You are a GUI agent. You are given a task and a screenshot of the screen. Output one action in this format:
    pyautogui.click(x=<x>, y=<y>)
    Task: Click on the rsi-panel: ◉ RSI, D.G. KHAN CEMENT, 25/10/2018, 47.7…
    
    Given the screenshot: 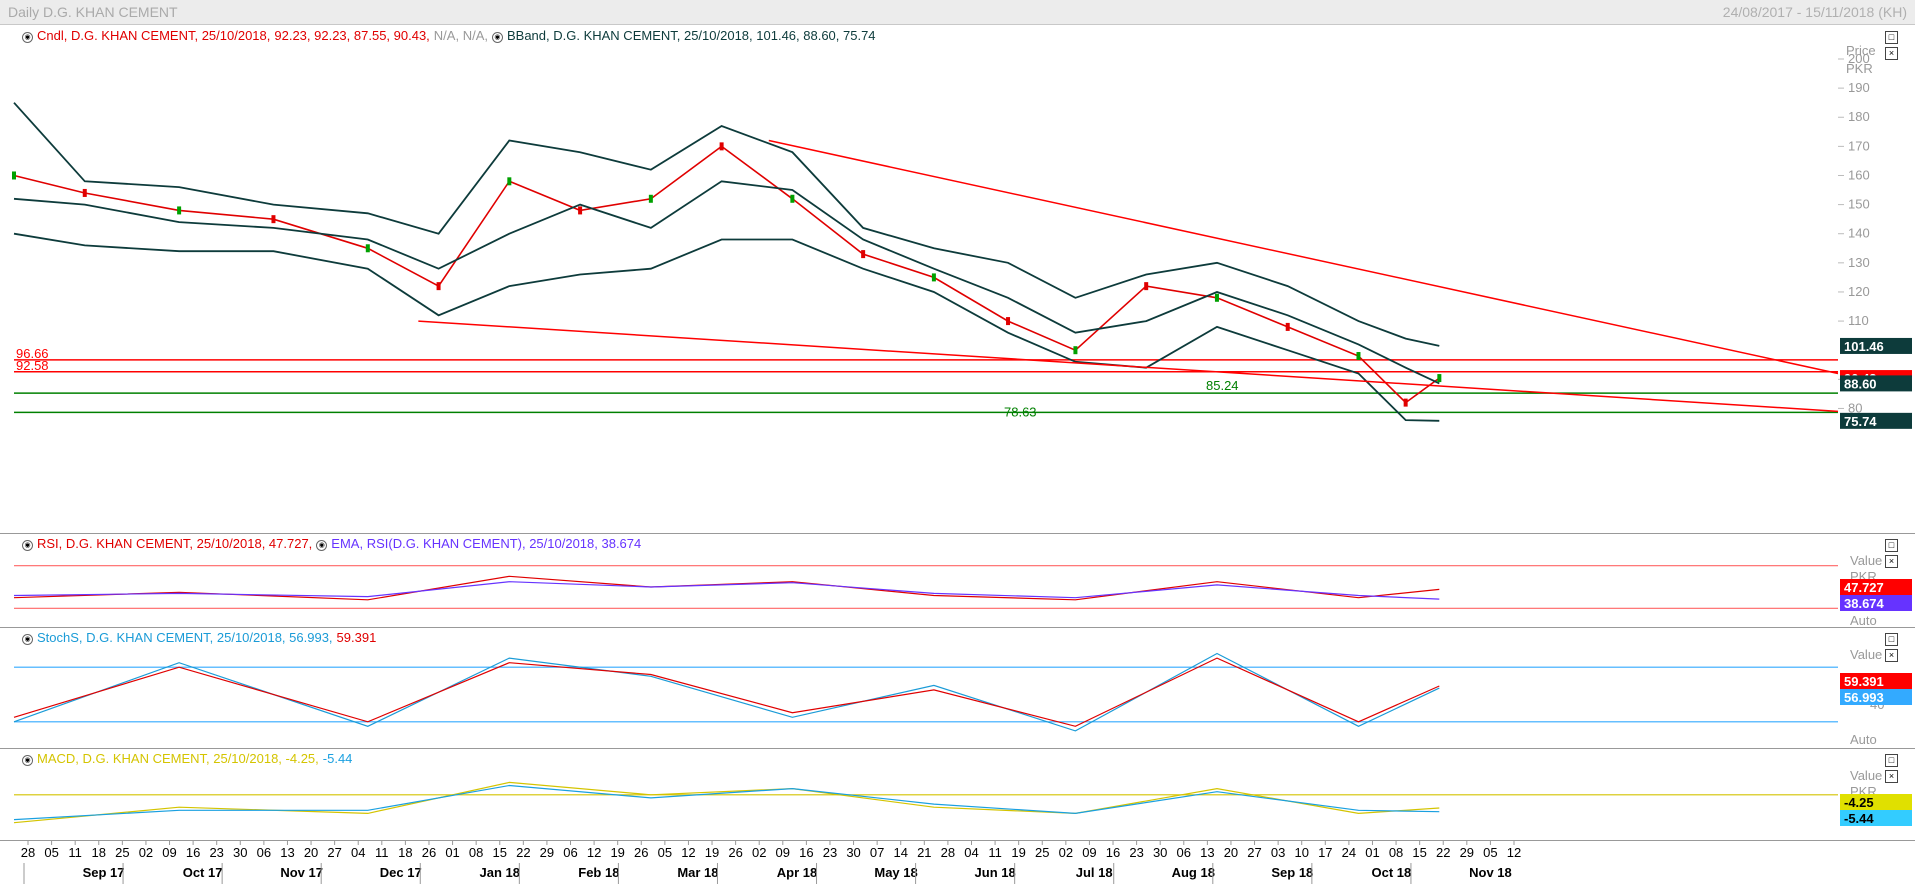 What is the action you would take?
    pyautogui.click(x=957, y=580)
    